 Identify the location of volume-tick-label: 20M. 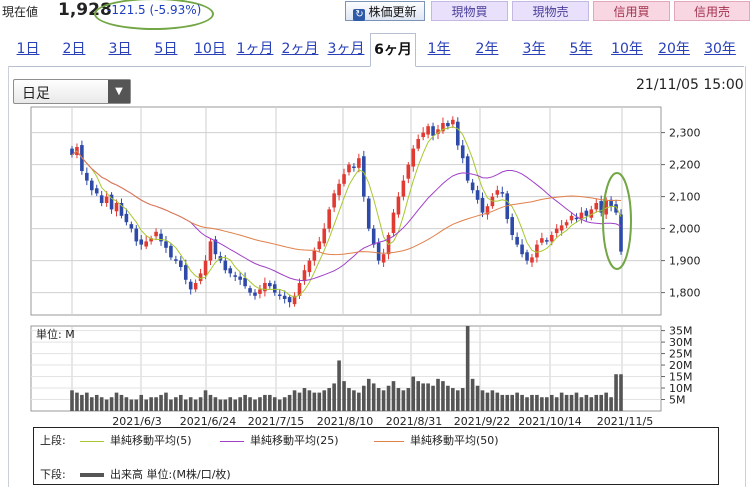
(681, 365).